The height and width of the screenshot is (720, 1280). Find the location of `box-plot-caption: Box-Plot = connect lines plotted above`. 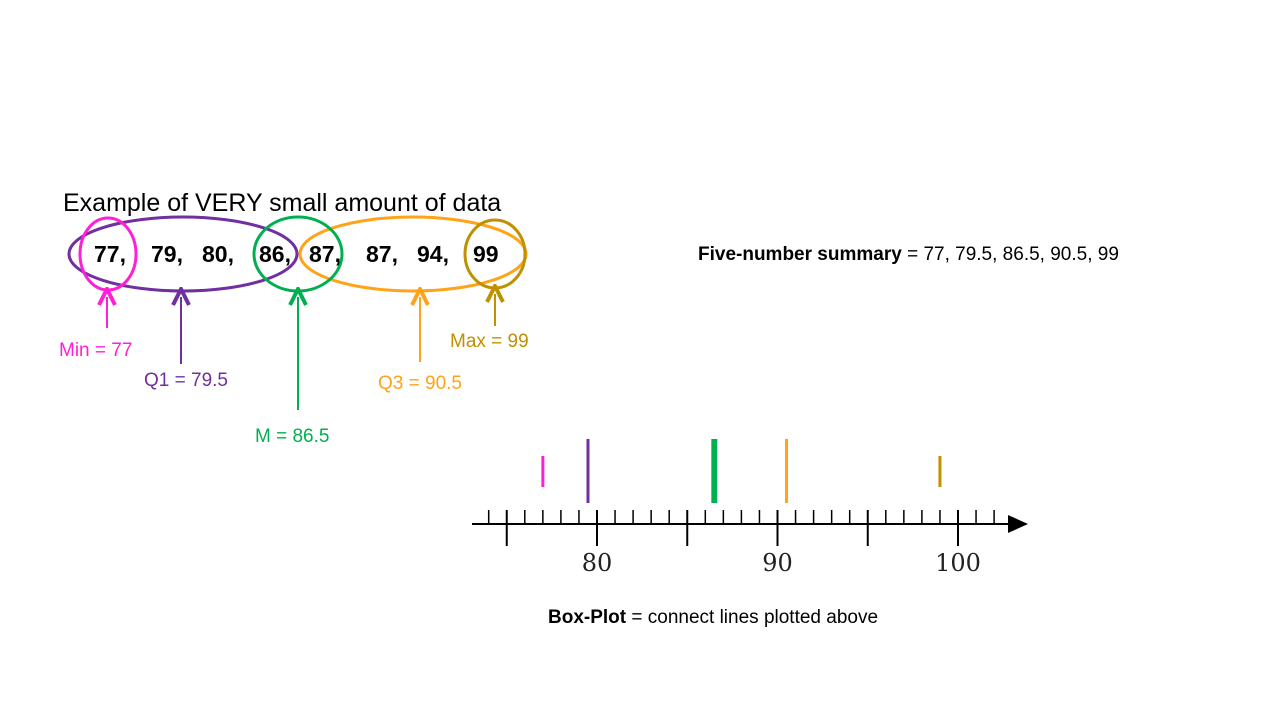

box-plot-caption: Box-Plot = connect lines plotted above is located at coordinates (713, 618).